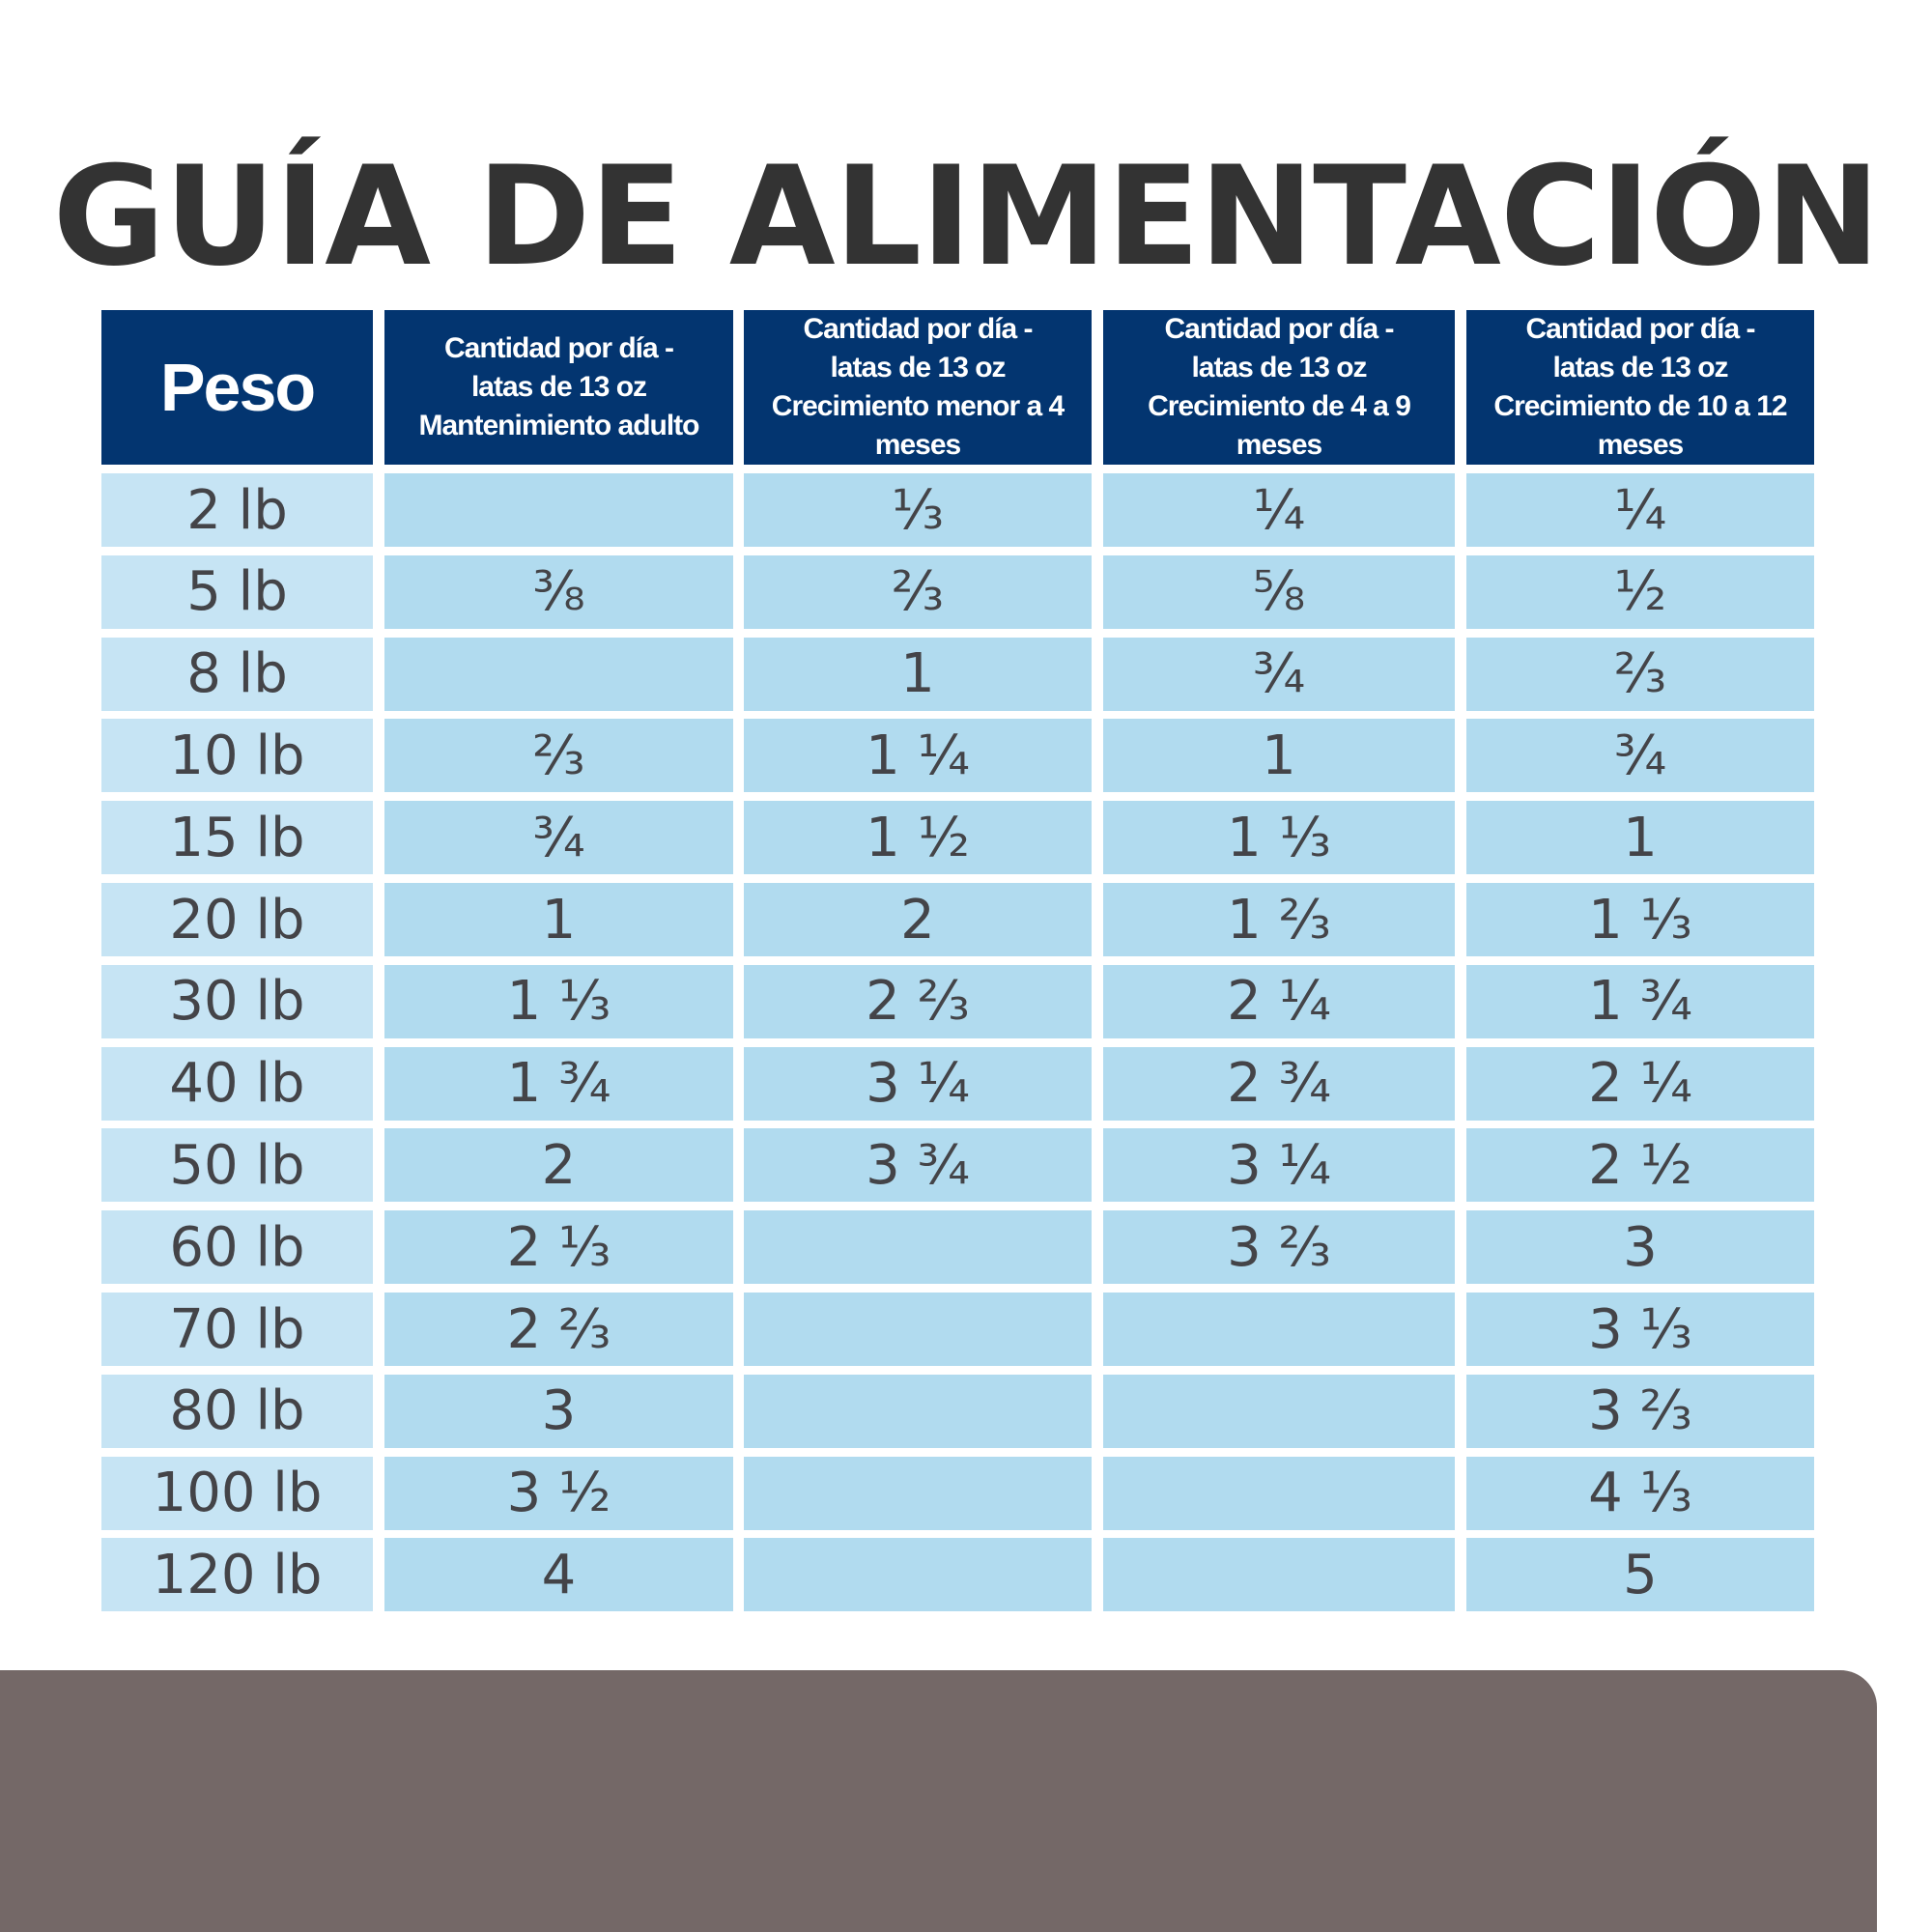 The width and height of the screenshot is (1932, 1932). Describe the element at coordinates (966, 217) in the screenshot. I see `page-title: GUÍA DE ALIMENTACIÓN` at that location.